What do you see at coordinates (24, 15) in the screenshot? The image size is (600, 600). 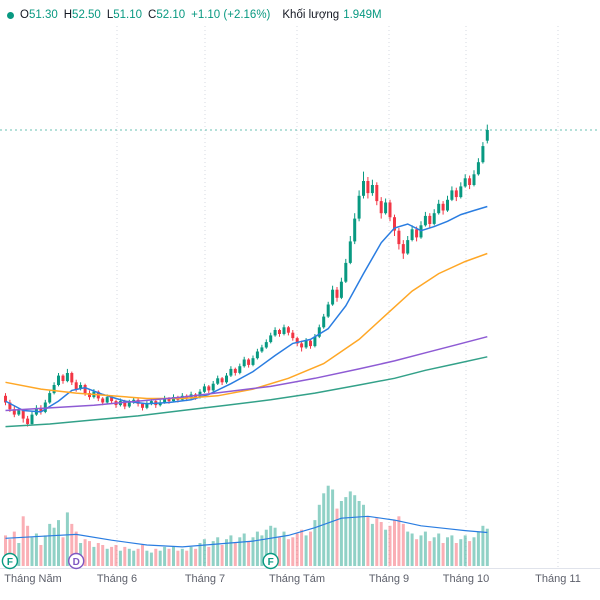 I see `open-label: O` at bounding box center [24, 15].